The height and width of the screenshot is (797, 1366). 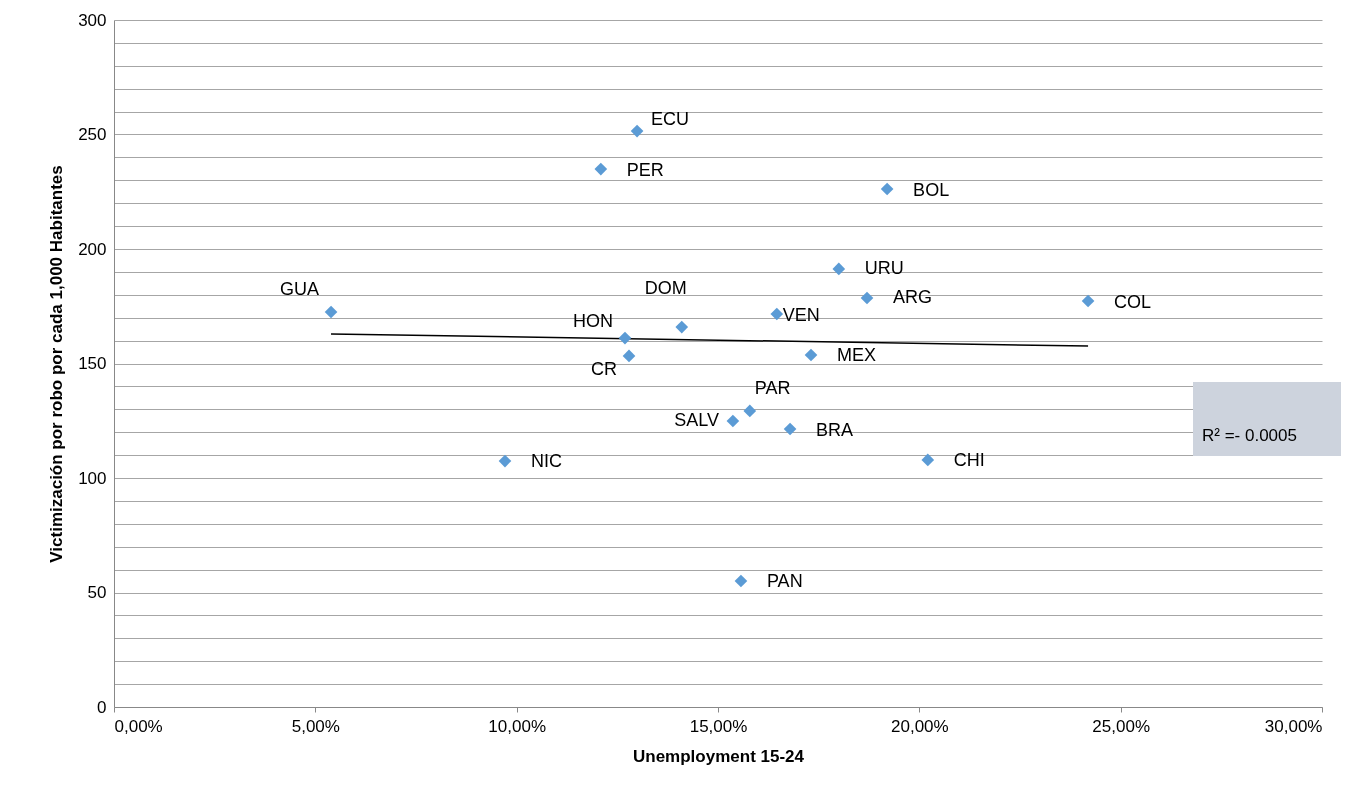 What do you see at coordinates (931, 190) in the screenshot?
I see `annotation: BOL` at bounding box center [931, 190].